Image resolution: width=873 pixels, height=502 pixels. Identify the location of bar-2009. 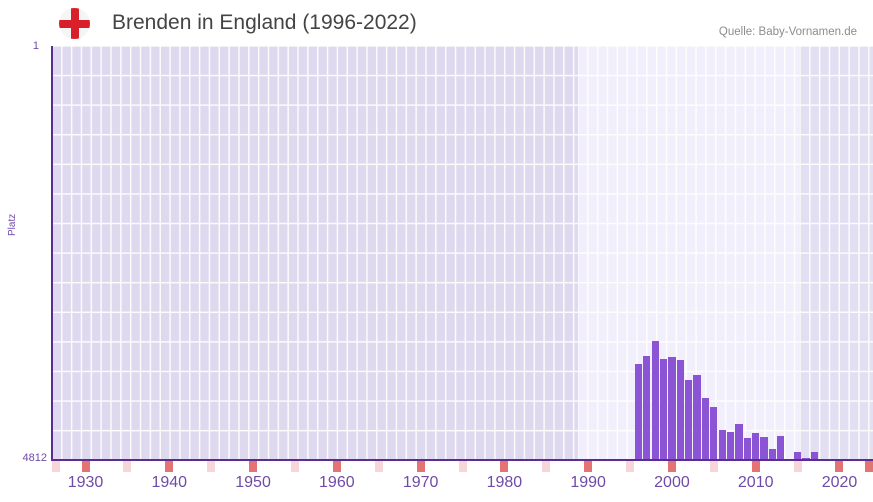
(747, 449).